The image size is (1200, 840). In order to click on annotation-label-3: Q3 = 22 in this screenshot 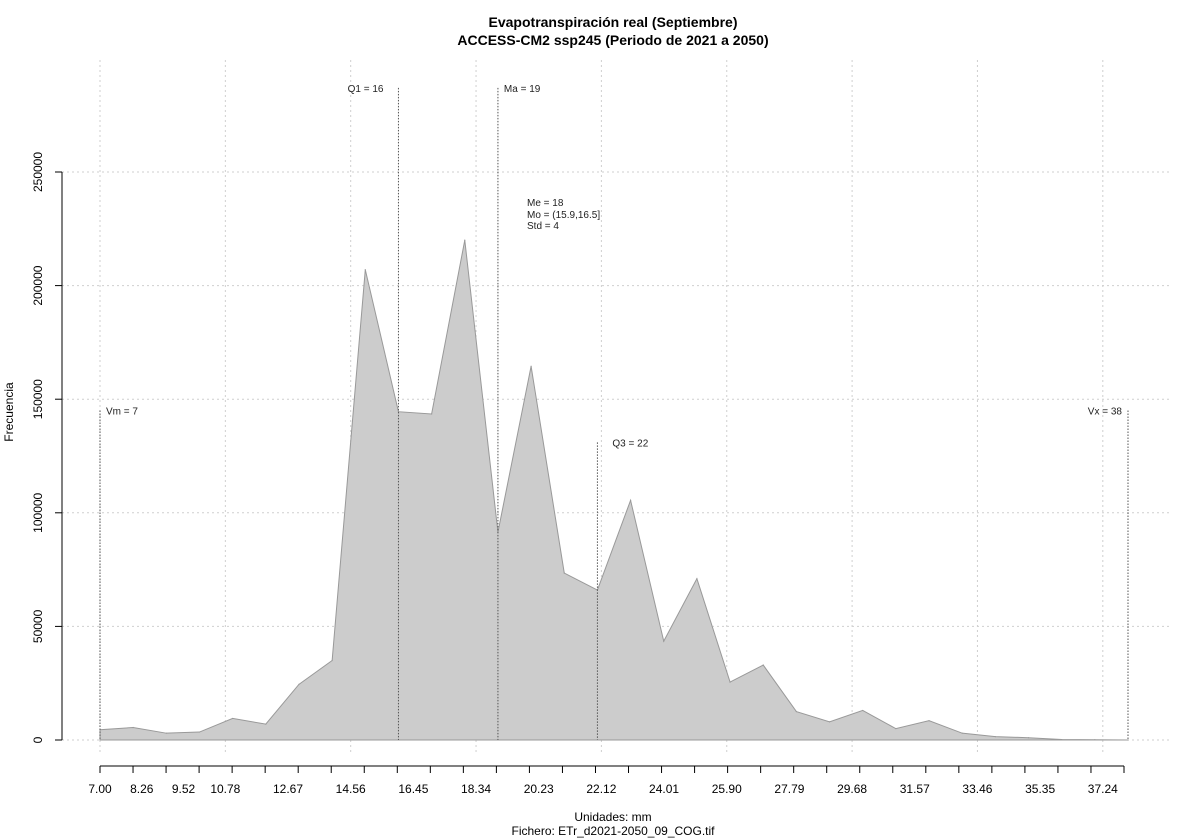, I will do `click(630, 443)`.